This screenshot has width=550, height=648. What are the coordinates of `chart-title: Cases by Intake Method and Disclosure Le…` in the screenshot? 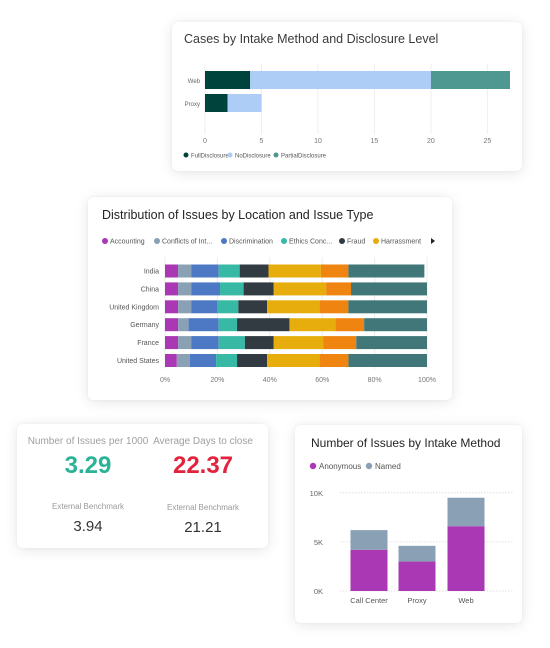 It's located at (311, 39).